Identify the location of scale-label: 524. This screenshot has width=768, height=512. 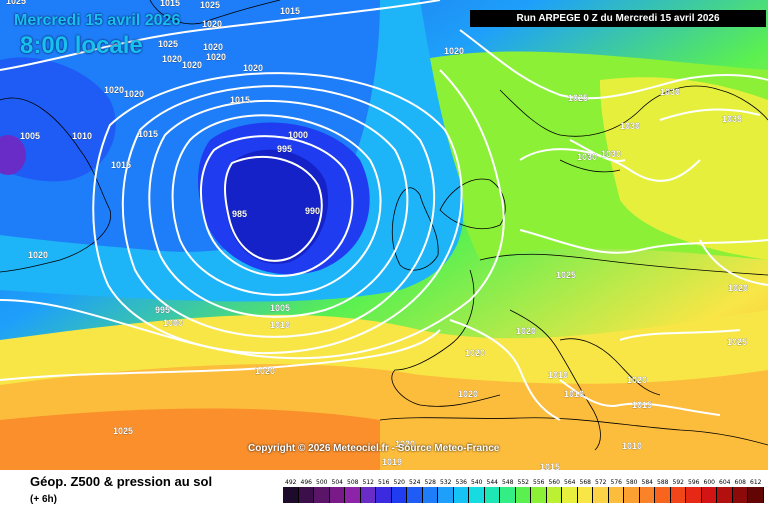
(415, 482).